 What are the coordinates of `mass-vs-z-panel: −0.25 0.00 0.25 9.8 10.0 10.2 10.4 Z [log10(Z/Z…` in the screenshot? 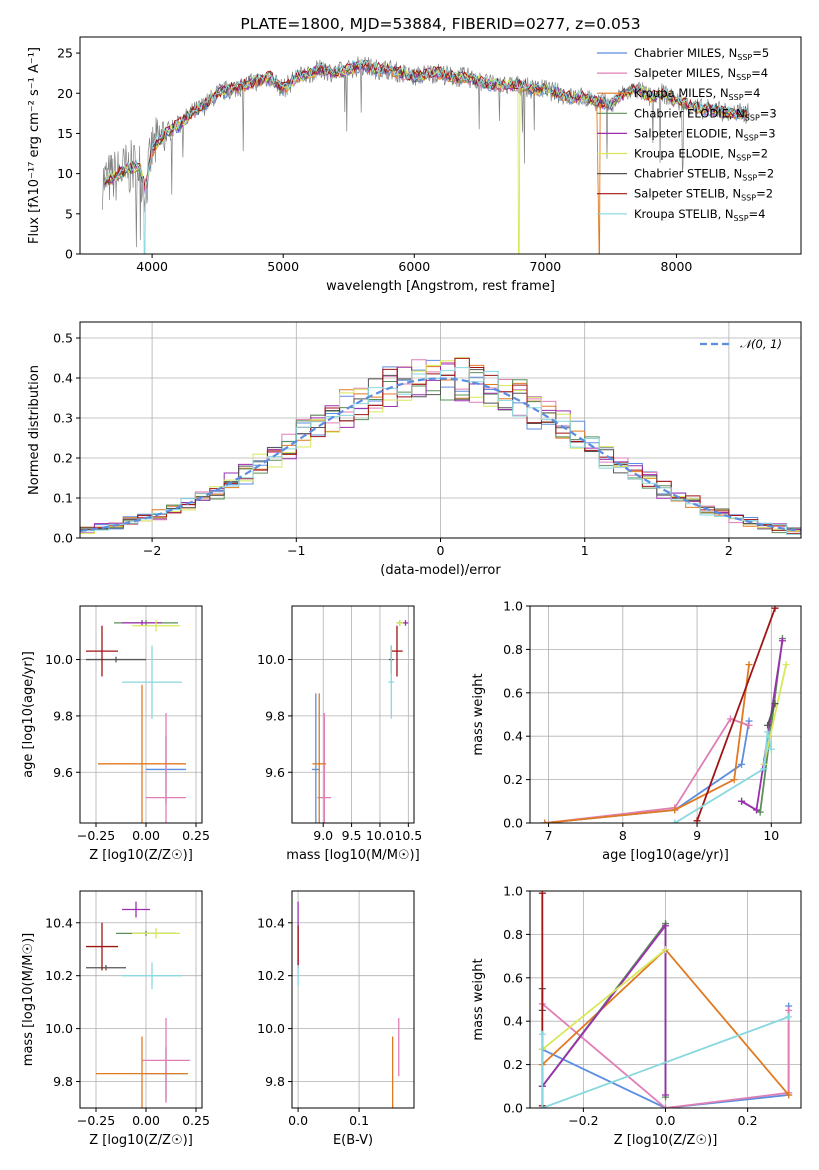 It's located at (115, 1019).